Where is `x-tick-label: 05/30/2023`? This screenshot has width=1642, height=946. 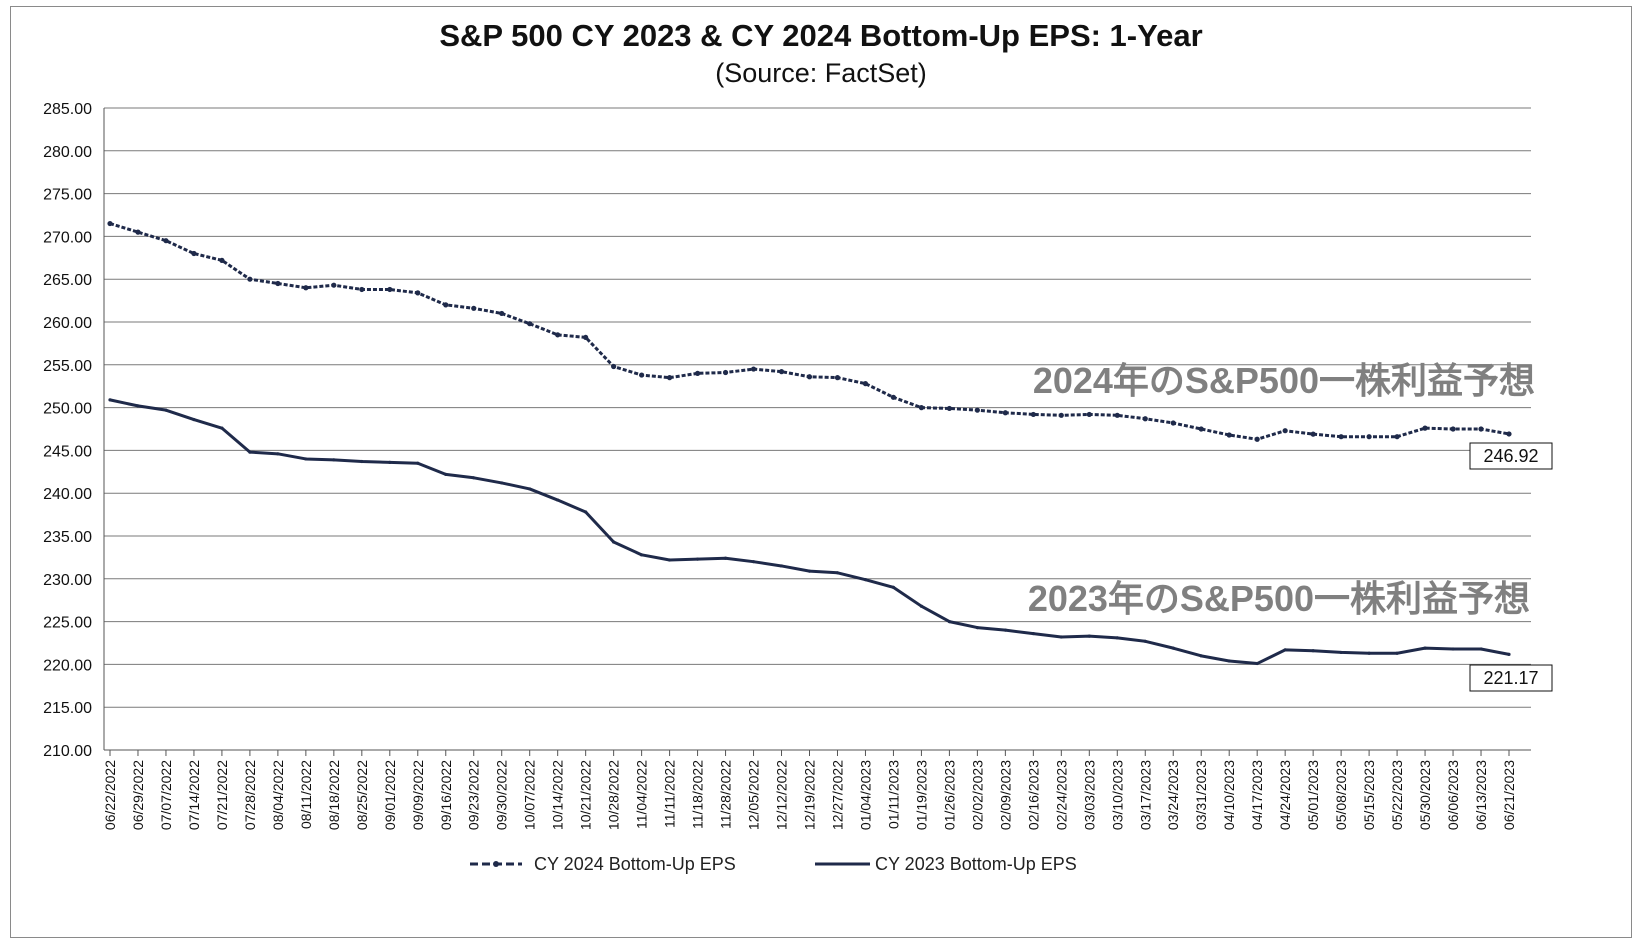
x-tick-label: 05/30/2023 is located at coordinates (1425, 795).